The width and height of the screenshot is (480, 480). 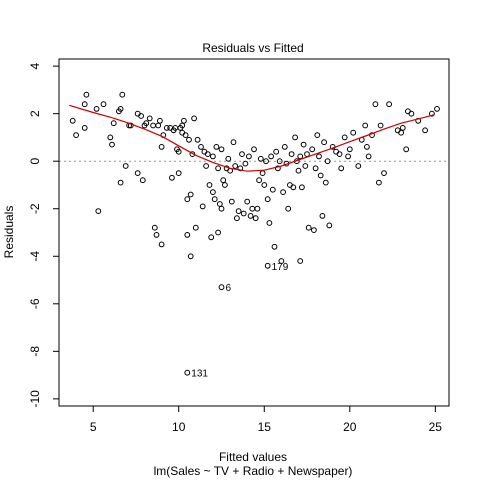 What do you see at coordinates (251, 138) in the screenshot?
I see `smoother-line` at bounding box center [251, 138].